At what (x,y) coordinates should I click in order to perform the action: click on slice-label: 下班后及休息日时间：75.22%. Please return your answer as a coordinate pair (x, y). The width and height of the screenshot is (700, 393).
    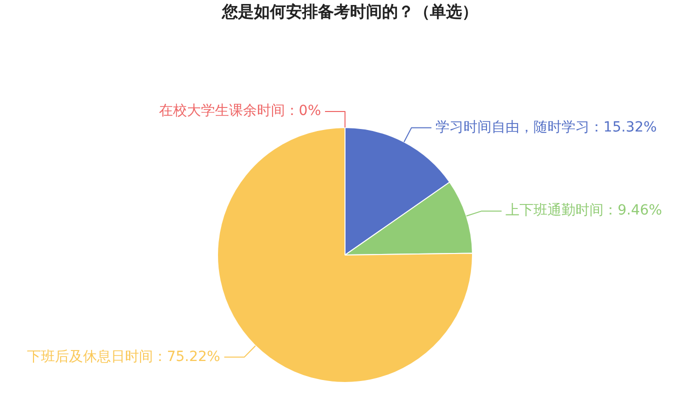
    Looking at the image, I should click on (123, 356).